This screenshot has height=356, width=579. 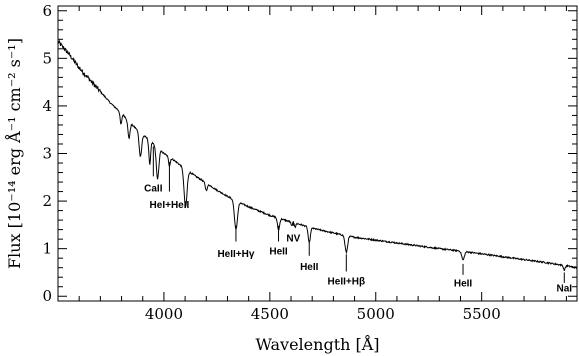 I want to click on annotation-label: HeI+HeII, so click(x=170, y=205).